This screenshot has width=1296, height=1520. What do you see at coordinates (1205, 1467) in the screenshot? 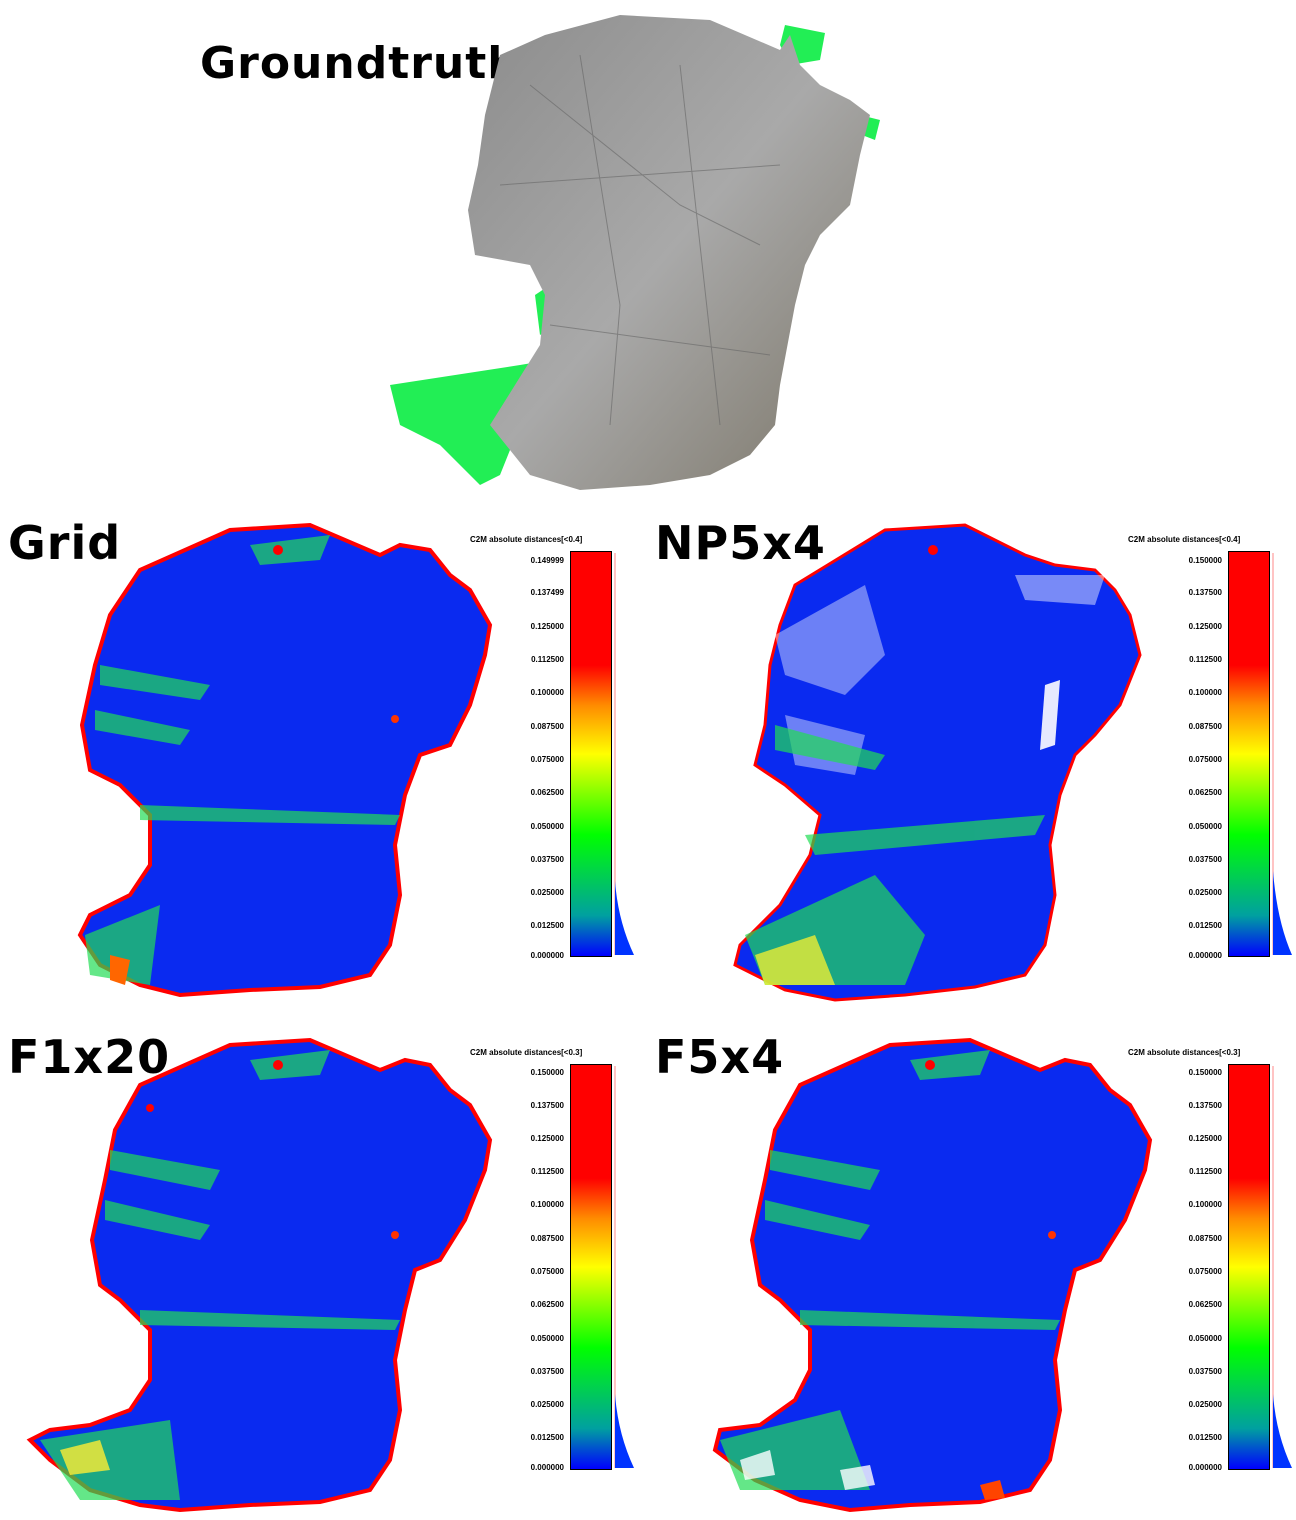
I see `f5x4-tick-12: 0.000000` at bounding box center [1205, 1467].